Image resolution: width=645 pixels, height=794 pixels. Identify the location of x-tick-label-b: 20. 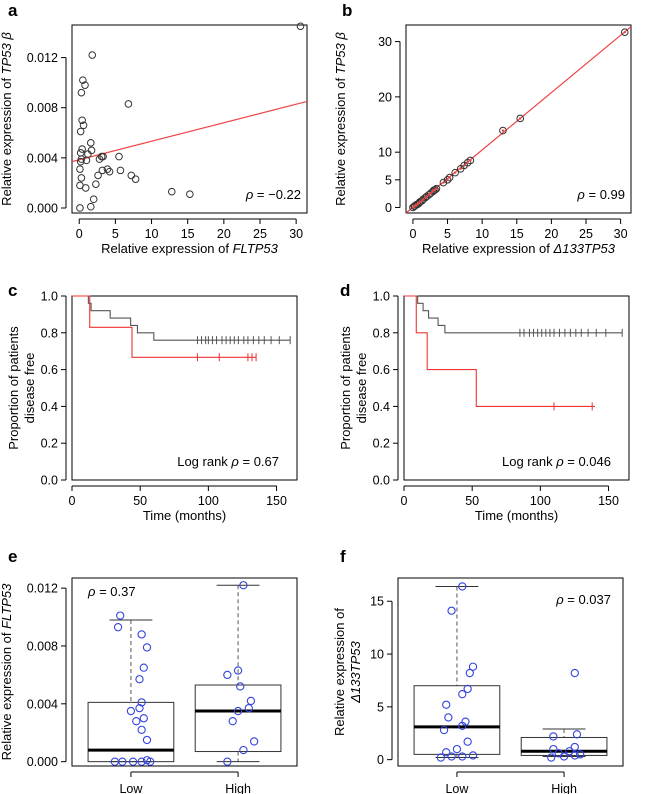
(551, 234).